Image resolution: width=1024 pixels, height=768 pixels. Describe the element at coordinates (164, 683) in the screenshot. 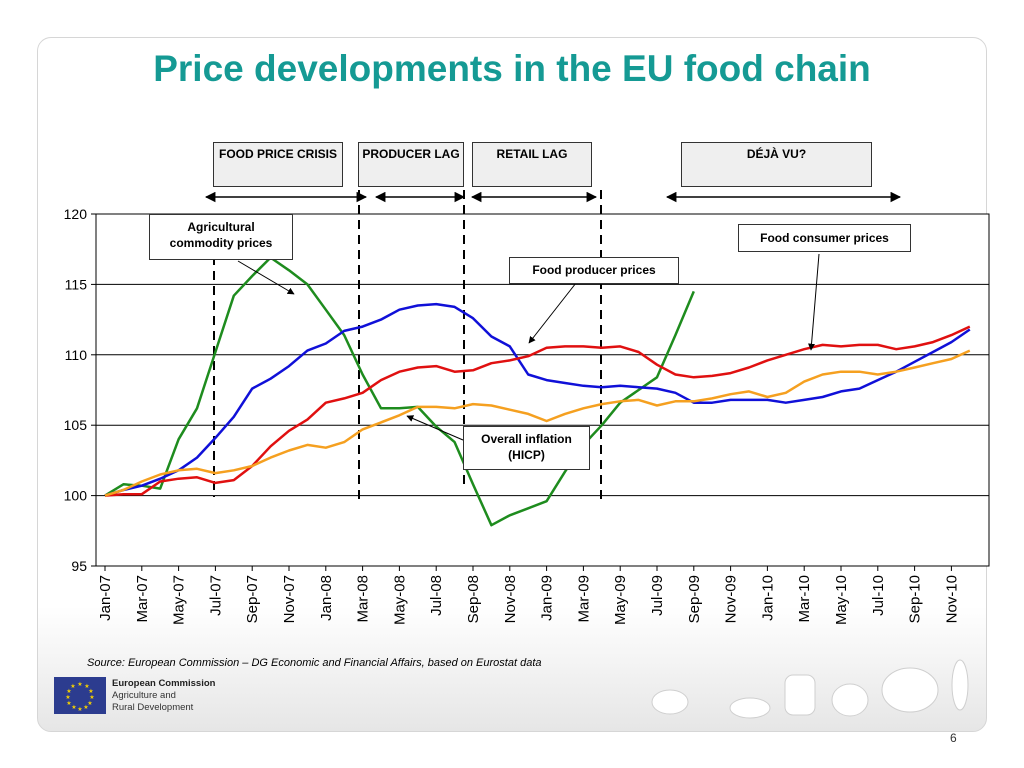

I see `ec-name: European Commission` at that location.